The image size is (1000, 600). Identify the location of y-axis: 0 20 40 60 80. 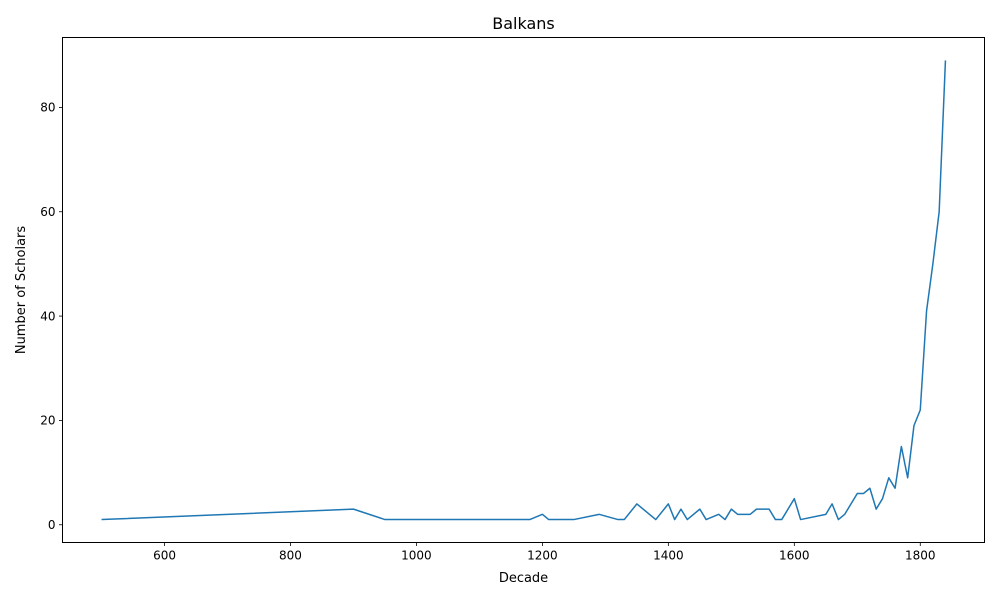
(51, 316).